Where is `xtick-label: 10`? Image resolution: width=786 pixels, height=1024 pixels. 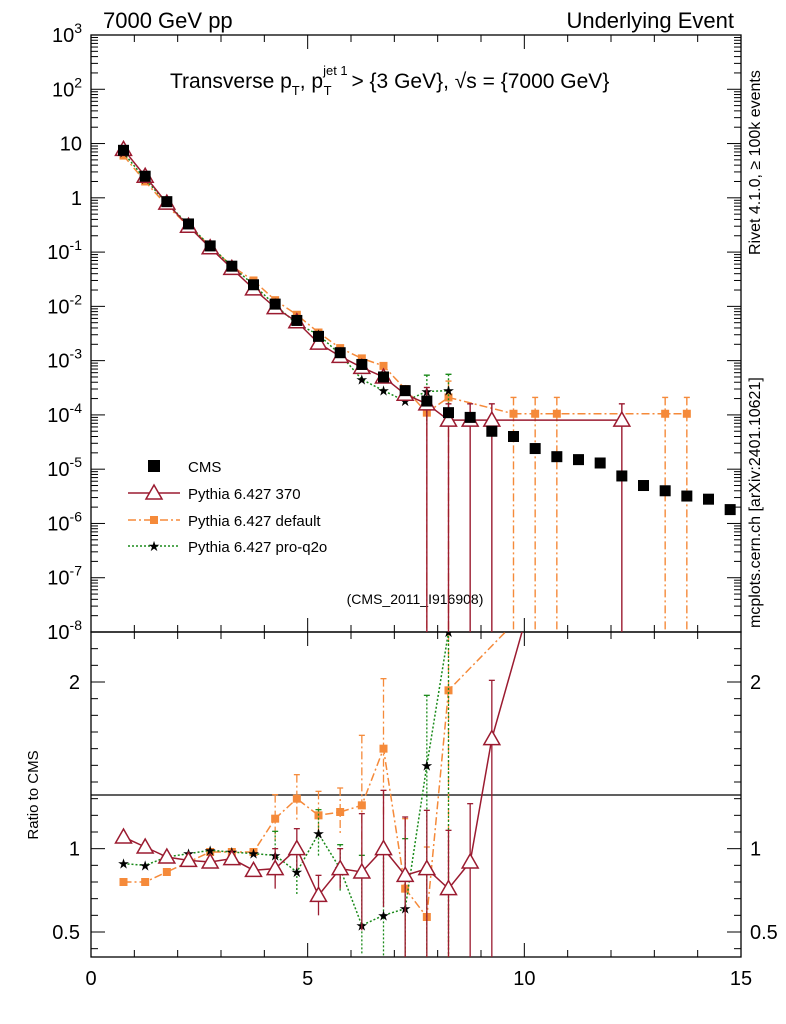 xtick-label: 10 is located at coordinates (524, 979).